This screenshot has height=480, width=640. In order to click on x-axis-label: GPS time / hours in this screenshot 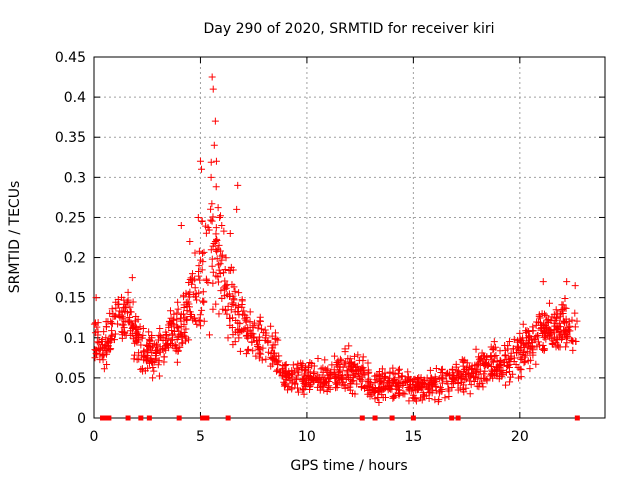, I will do `click(348, 466)`.